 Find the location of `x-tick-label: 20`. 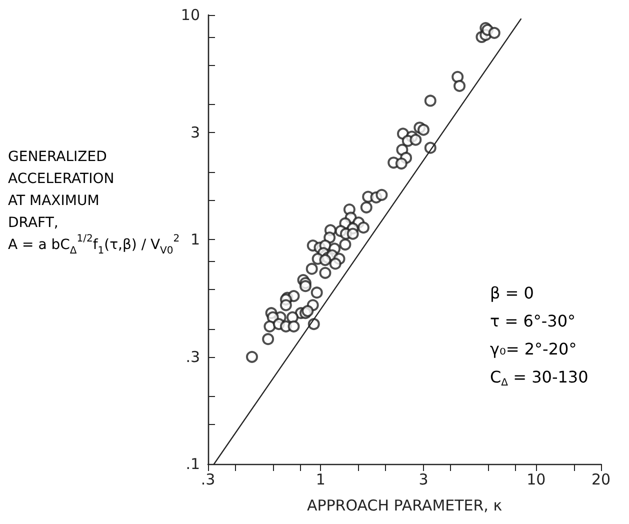

x-tick-label: 20 is located at coordinates (601, 479).